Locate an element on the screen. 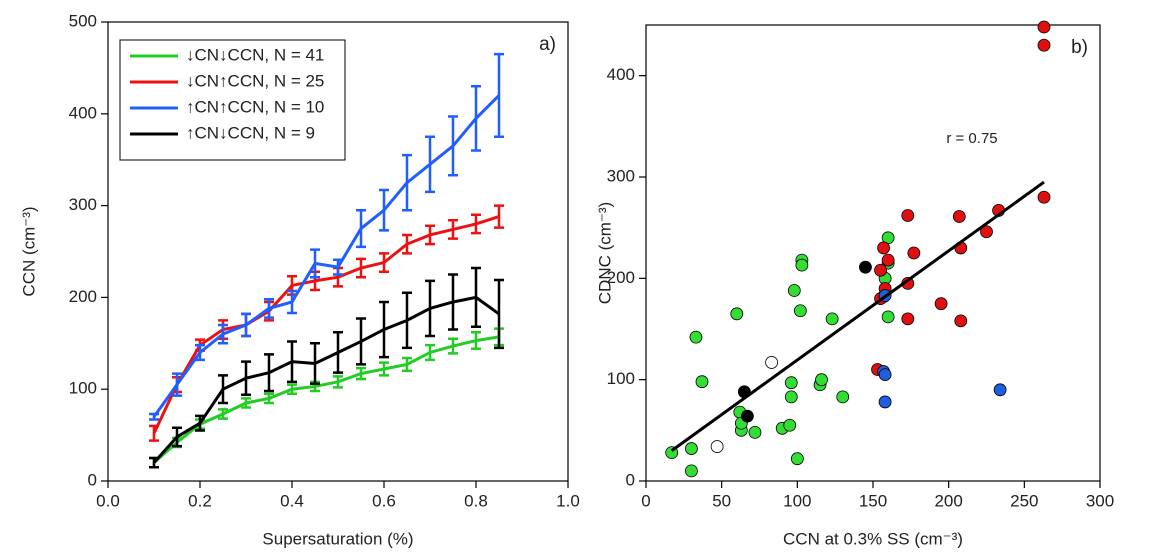  x-tick-label: 200 is located at coordinates (948, 500).